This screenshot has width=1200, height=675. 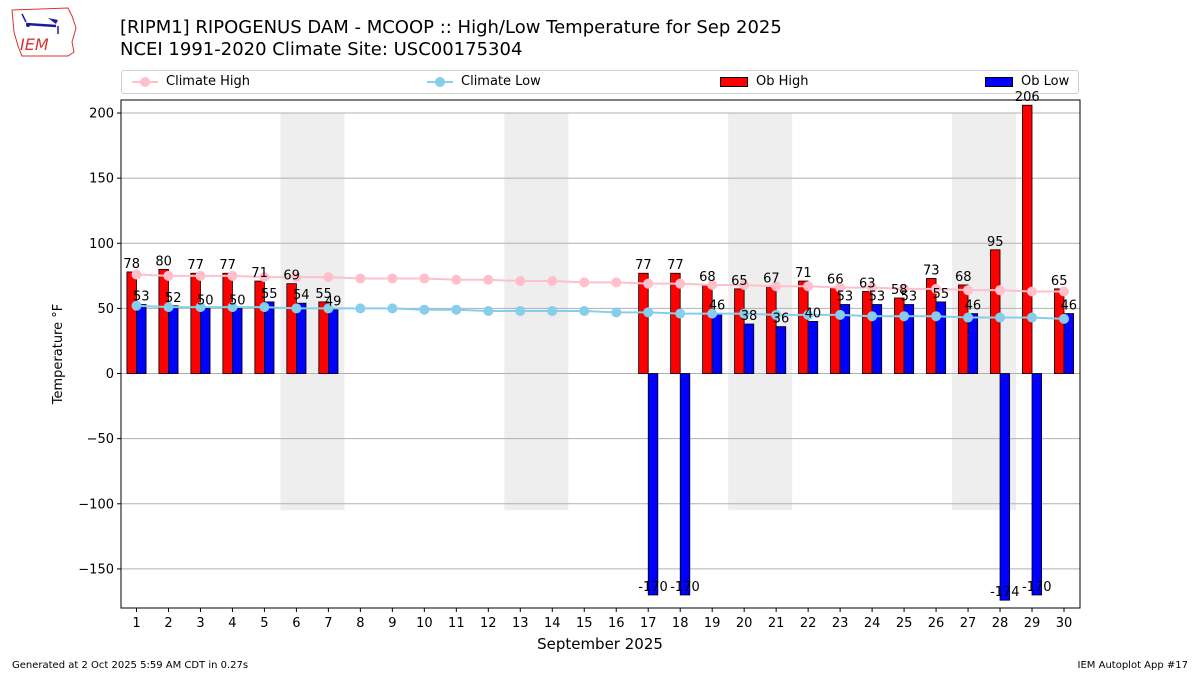 What do you see at coordinates (360, 623) in the screenshot?
I see `x-tick-label: 8` at bounding box center [360, 623].